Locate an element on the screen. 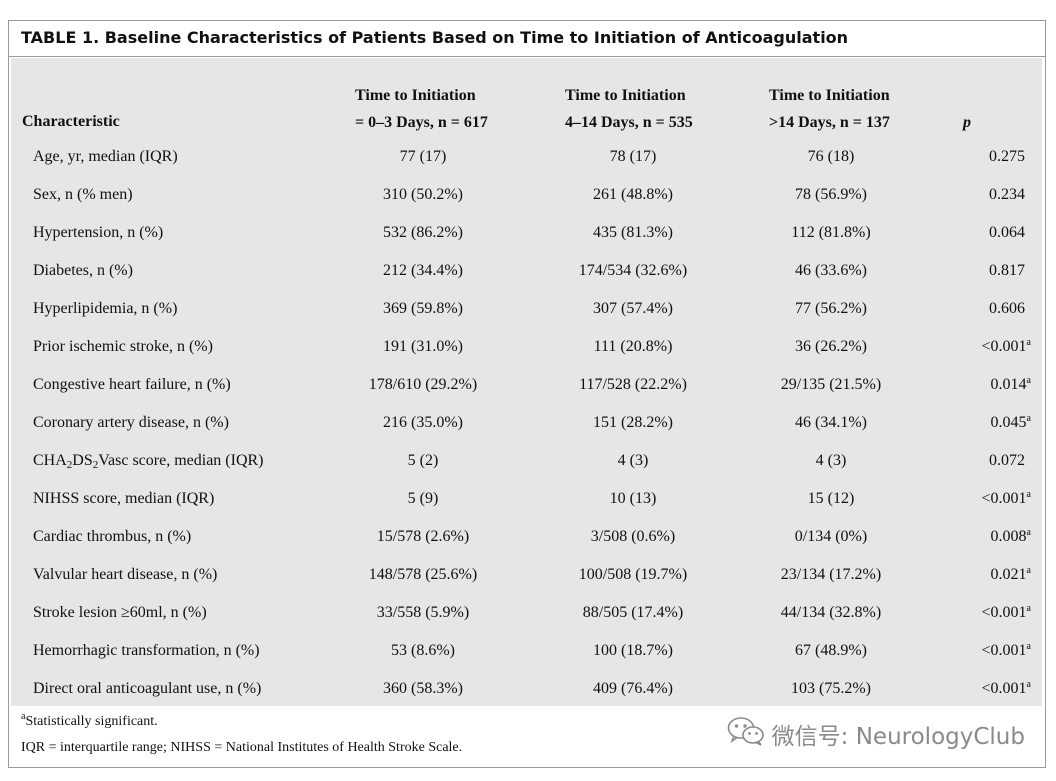 The height and width of the screenshot is (781, 1056). value-over-14-days: 44/134 (32.8%) is located at coordinates (831, 612).